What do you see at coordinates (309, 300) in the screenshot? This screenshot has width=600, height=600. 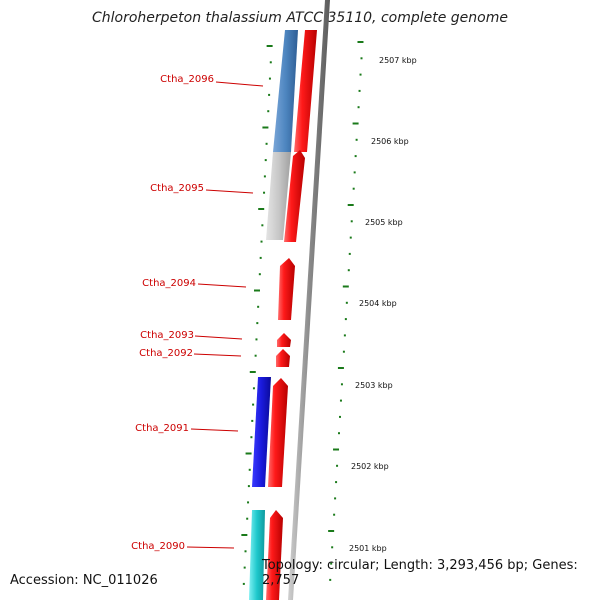 I see `genome-backbone` at bounding box center [309, 300].